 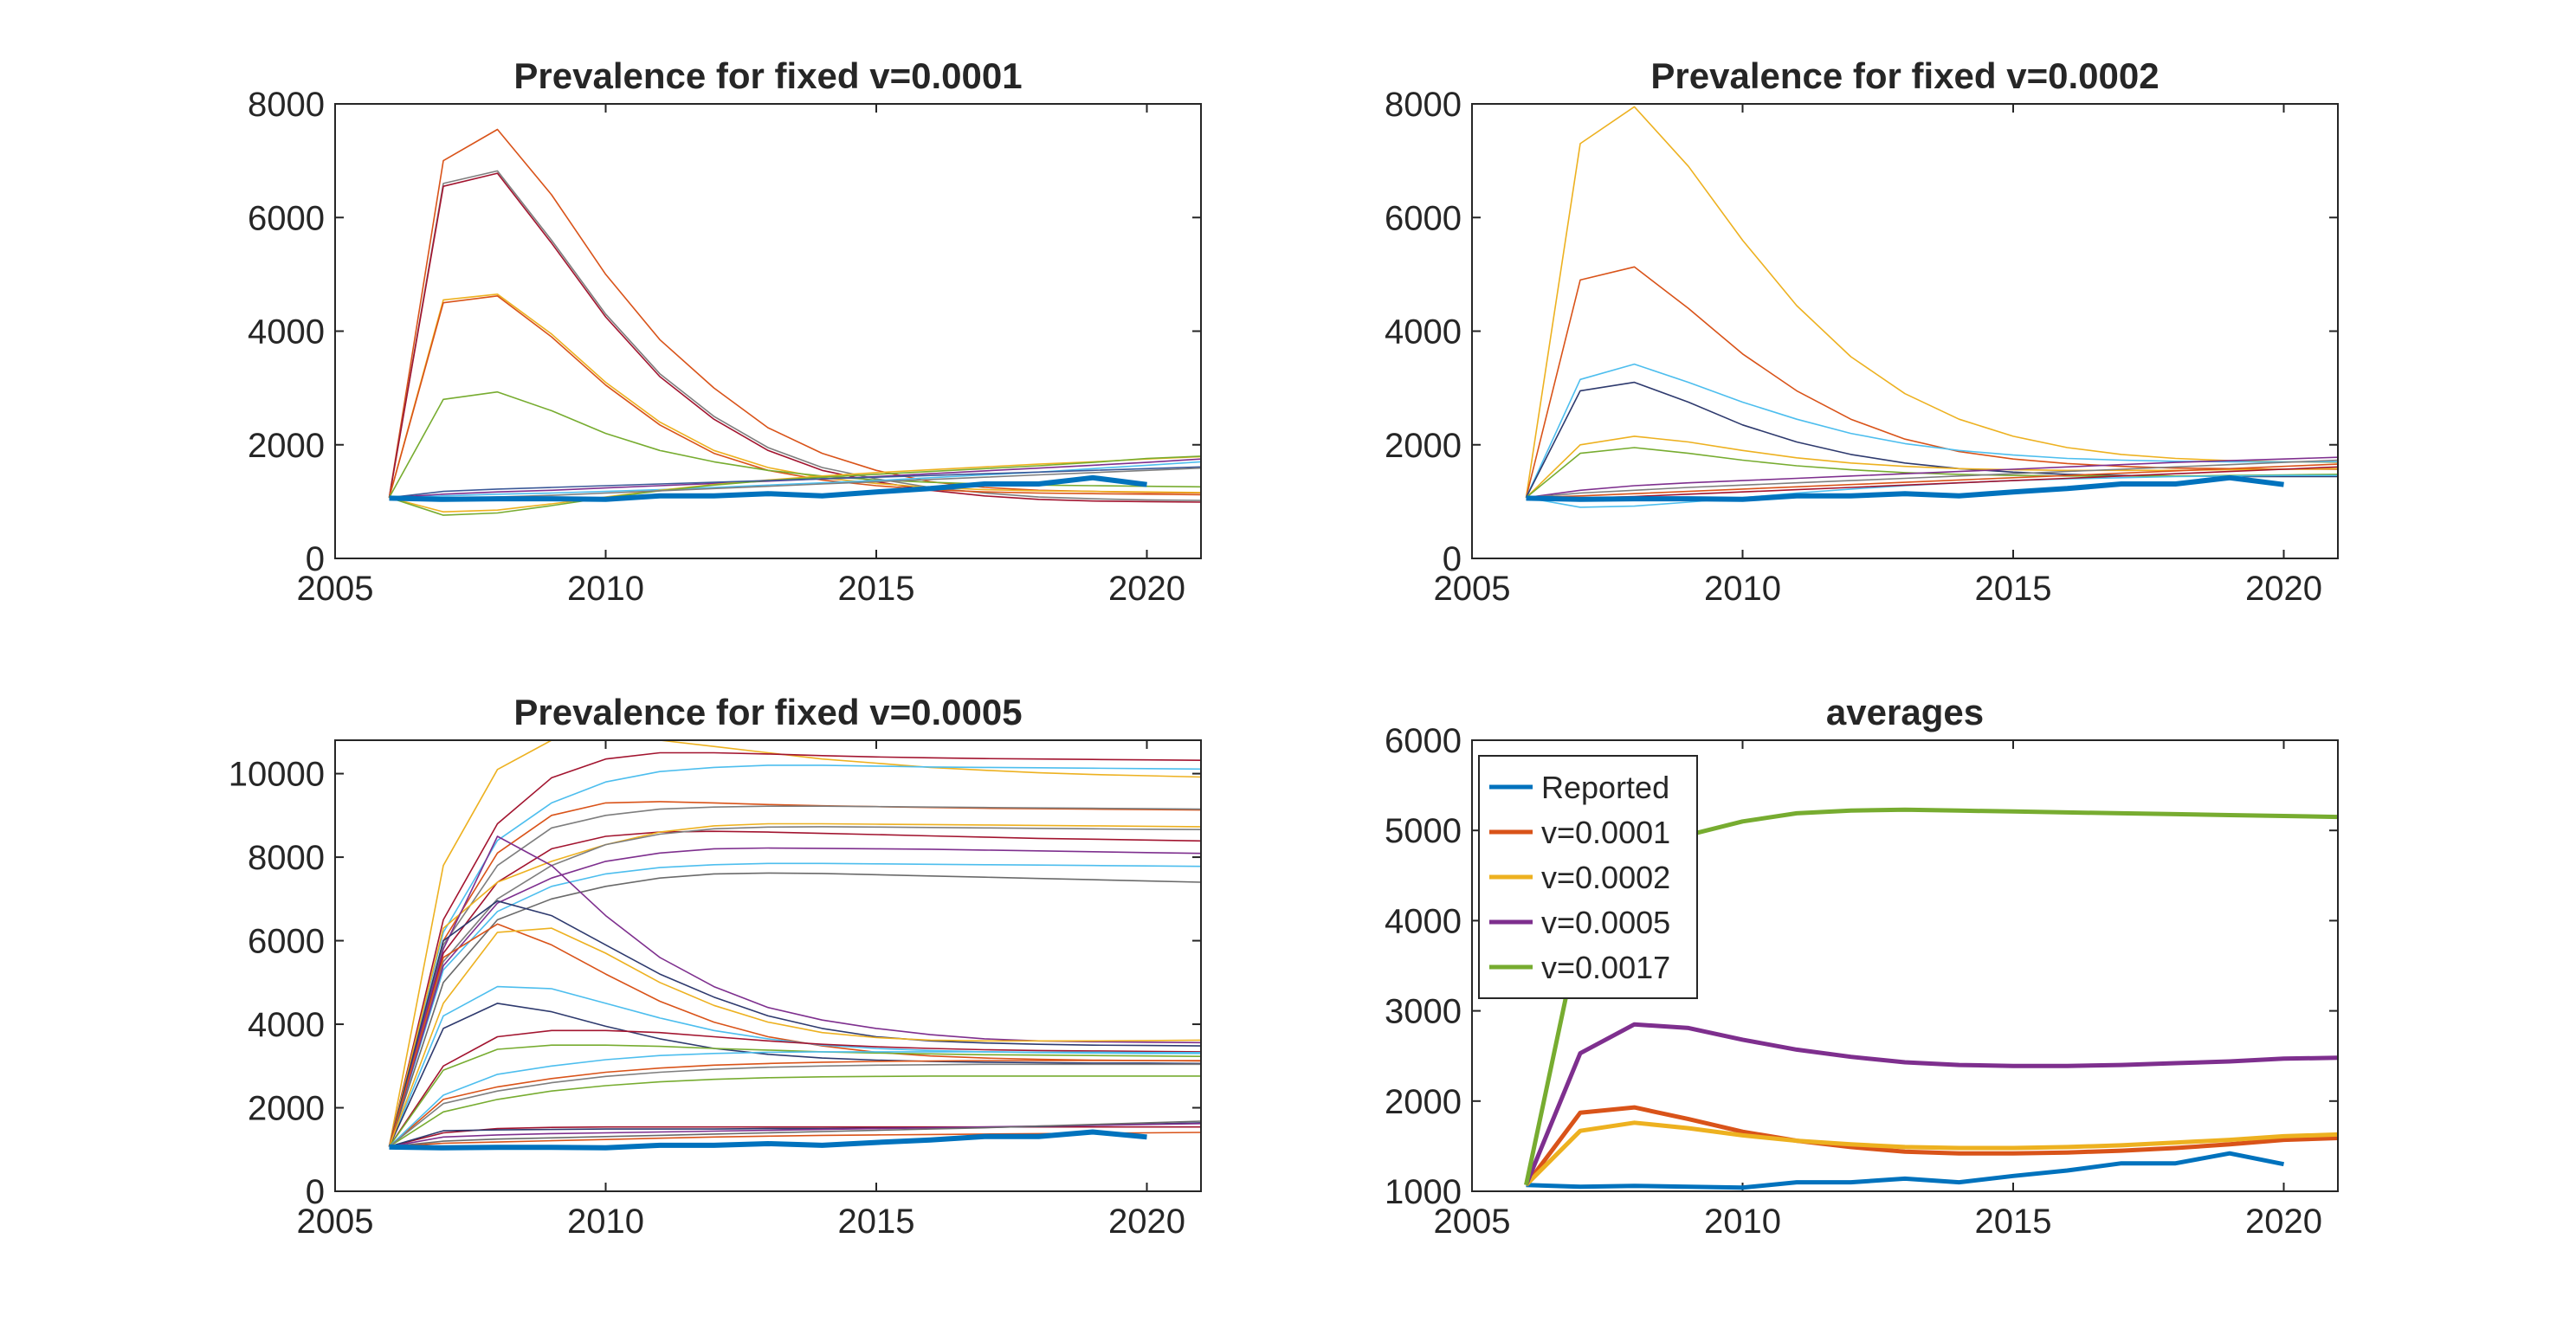 I want to click on y-tick-label: 0, so click(x=316, y=1192).